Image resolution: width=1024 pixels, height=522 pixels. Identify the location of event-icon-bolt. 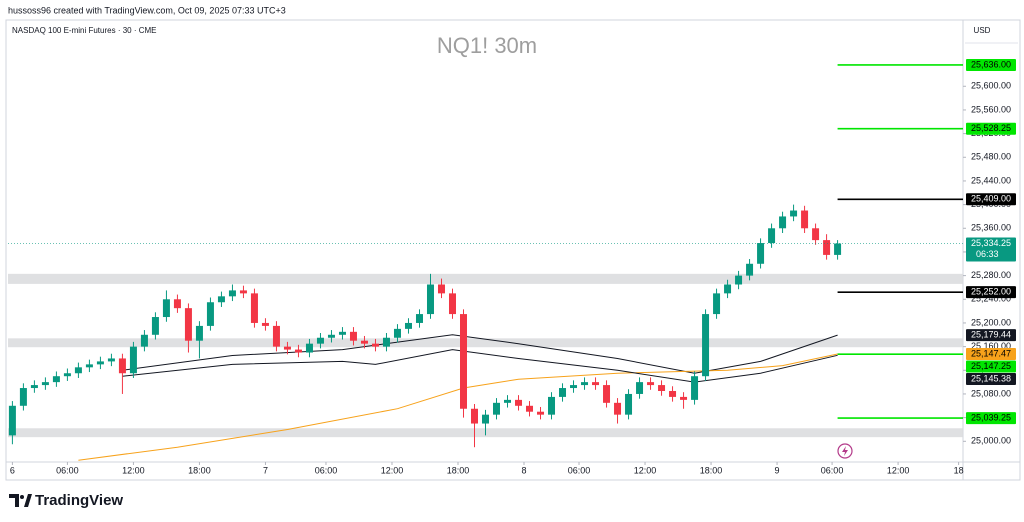
(845, 451).